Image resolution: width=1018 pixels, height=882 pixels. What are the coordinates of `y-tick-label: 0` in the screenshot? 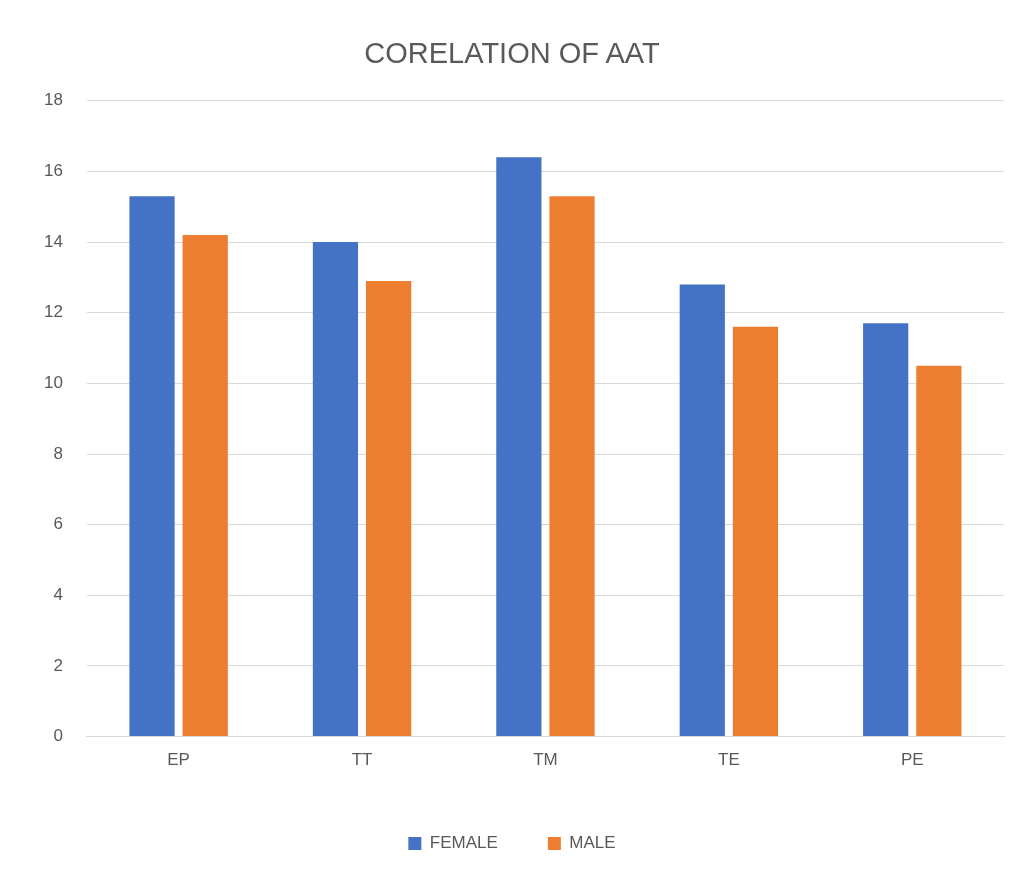 It's located at (58, 736).